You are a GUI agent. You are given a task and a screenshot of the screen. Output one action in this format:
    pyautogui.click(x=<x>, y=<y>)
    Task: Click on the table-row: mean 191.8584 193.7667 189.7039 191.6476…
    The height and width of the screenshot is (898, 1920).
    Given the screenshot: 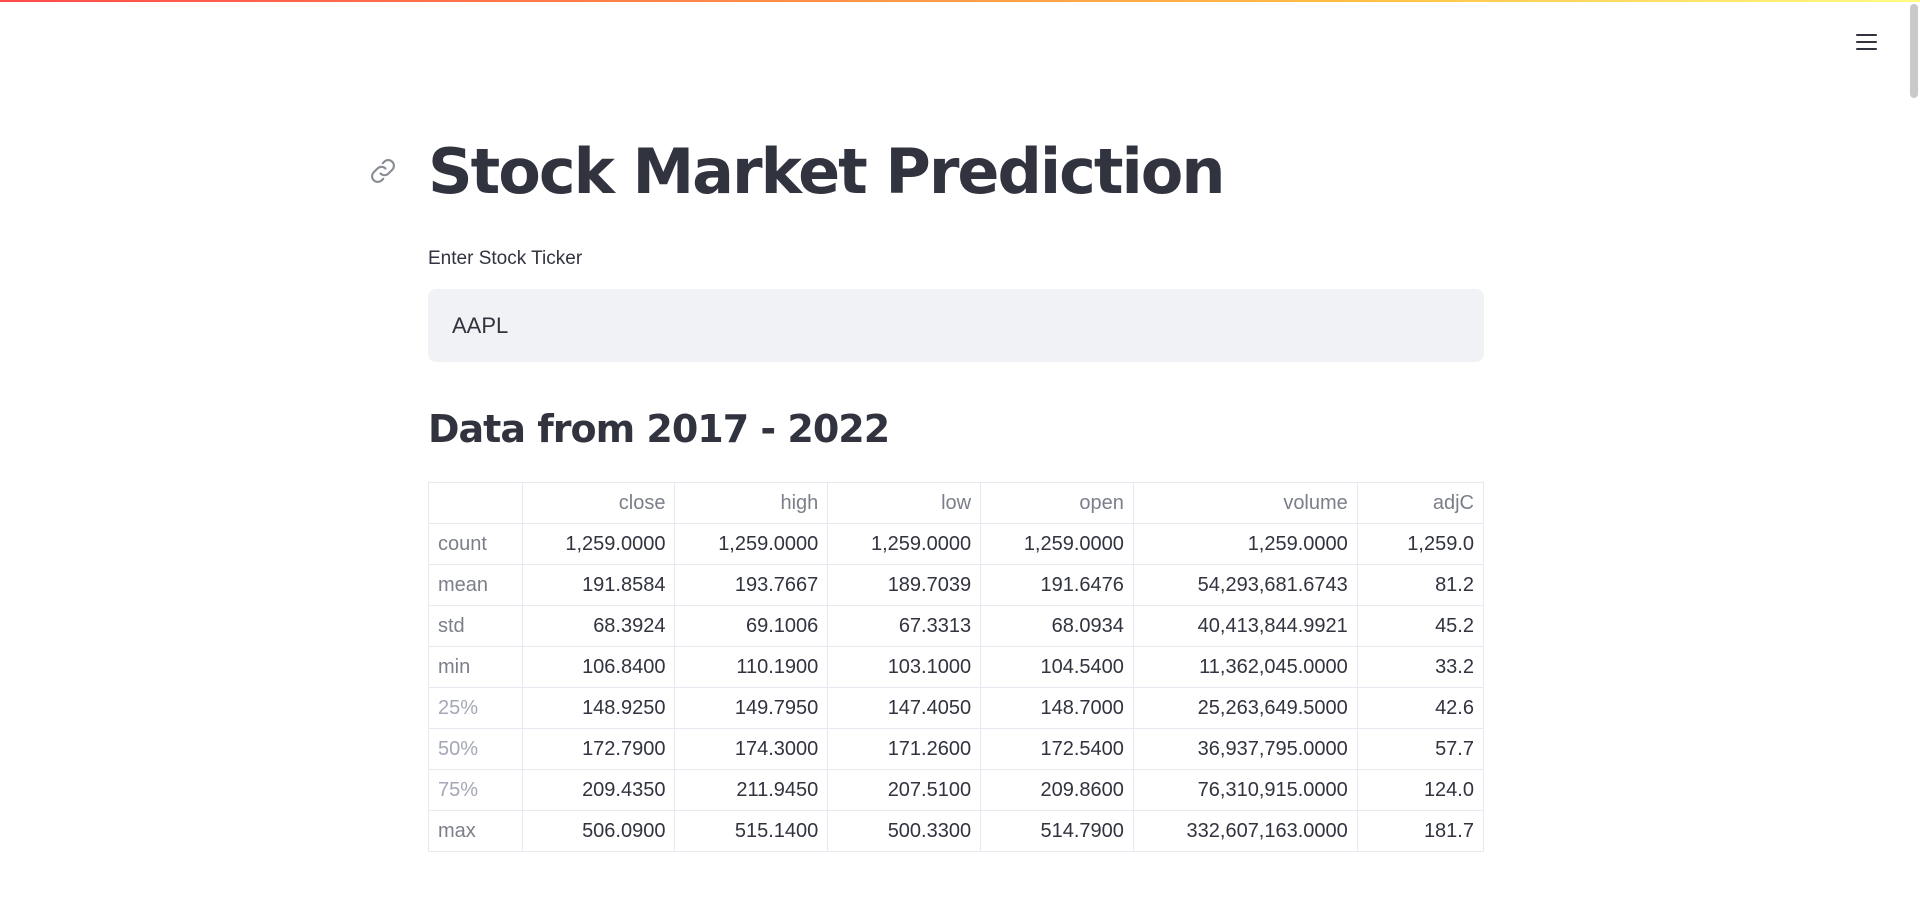 What is the action you would take?
    pyautogui.click(x=956, y=585)
    